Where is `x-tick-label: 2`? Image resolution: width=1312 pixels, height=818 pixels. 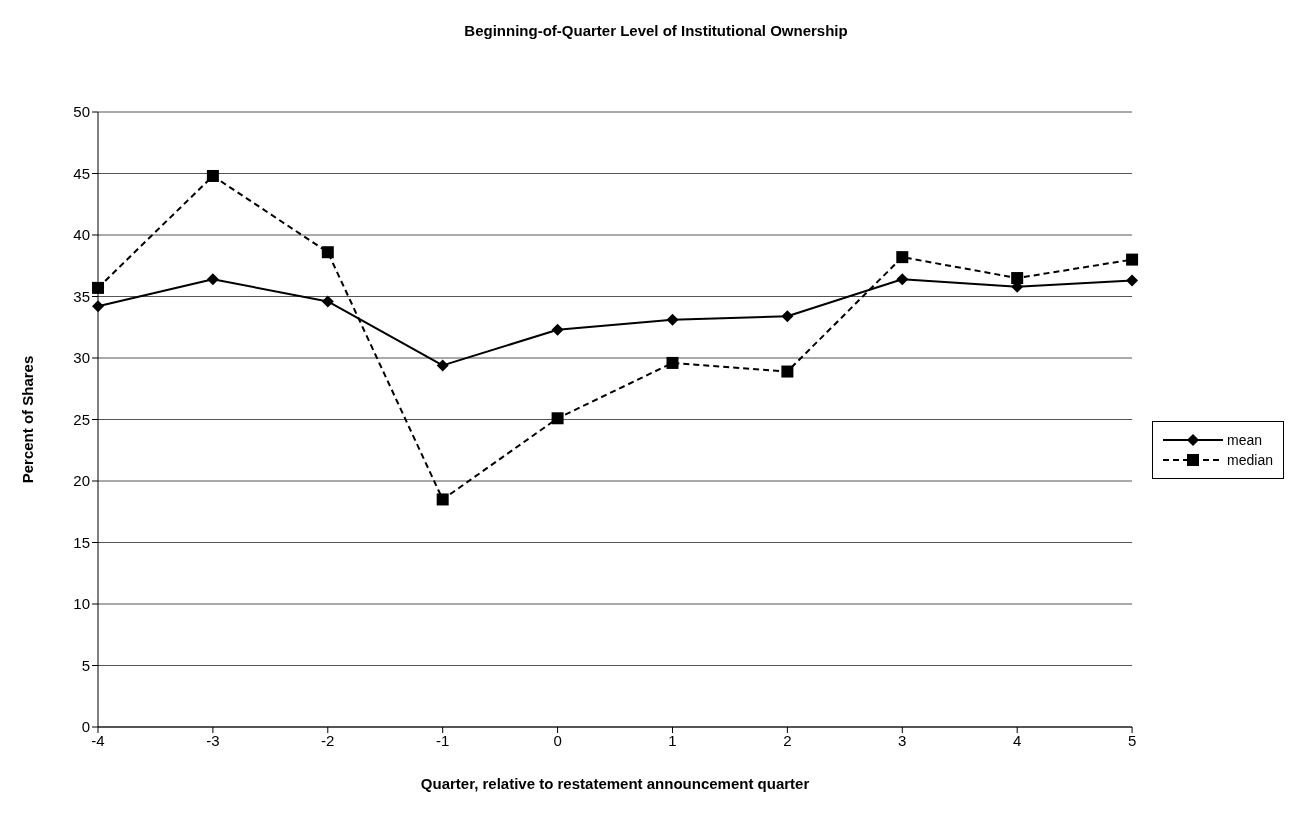
x-tick-label: 2 is located at coordinates (787, 740).